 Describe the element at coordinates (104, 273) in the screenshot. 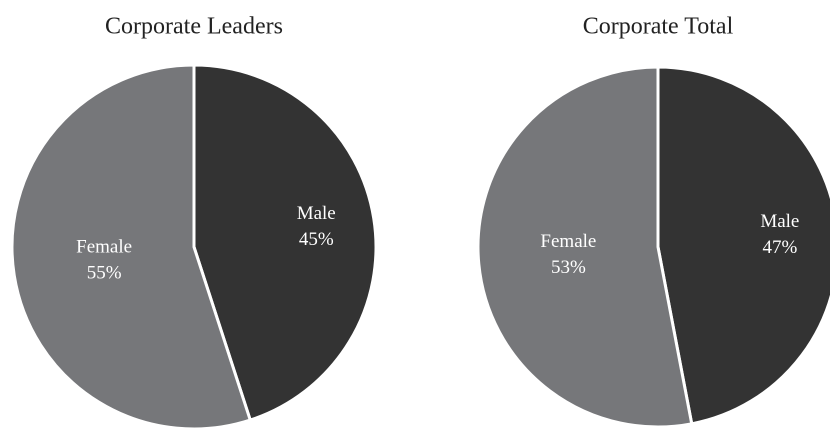

I see `slice-value-label: 55%` at that location.